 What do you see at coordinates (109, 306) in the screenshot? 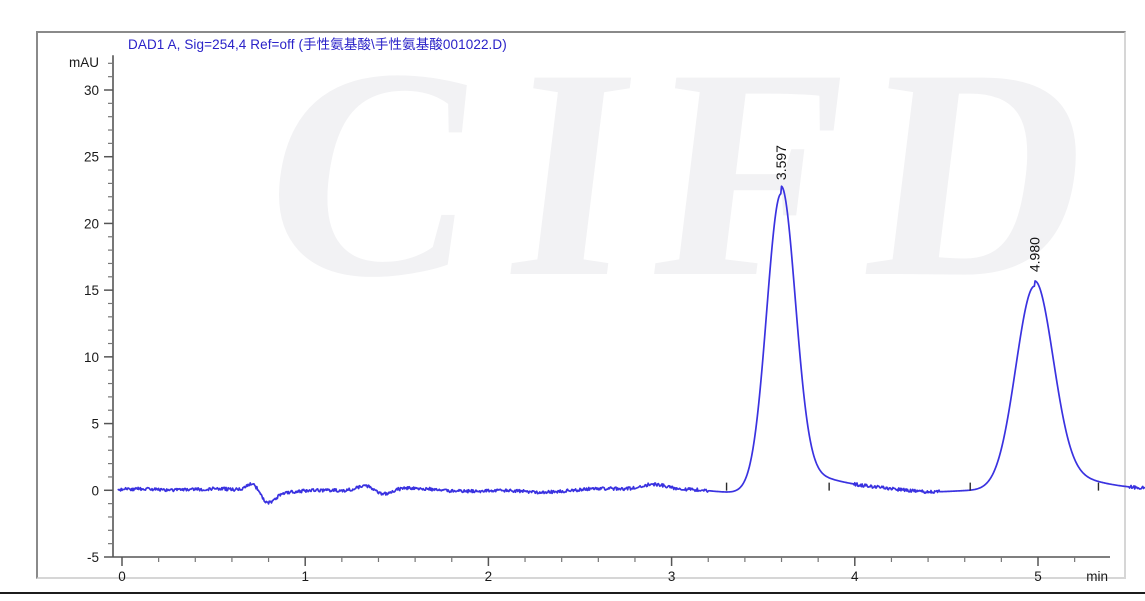
I see `y-axis` at bounding box center [109, 306].